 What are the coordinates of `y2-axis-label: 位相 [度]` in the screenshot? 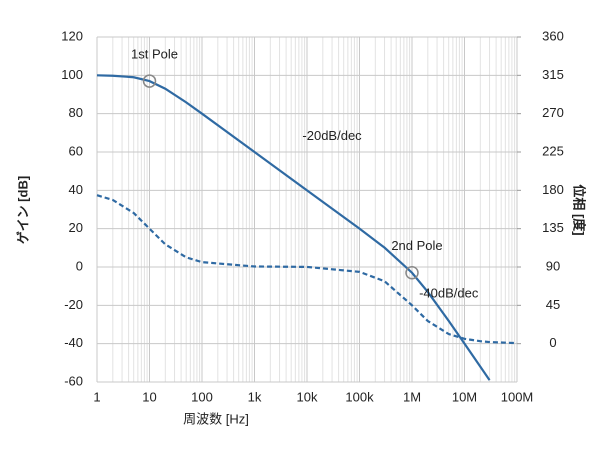 It's located at (579, 209).